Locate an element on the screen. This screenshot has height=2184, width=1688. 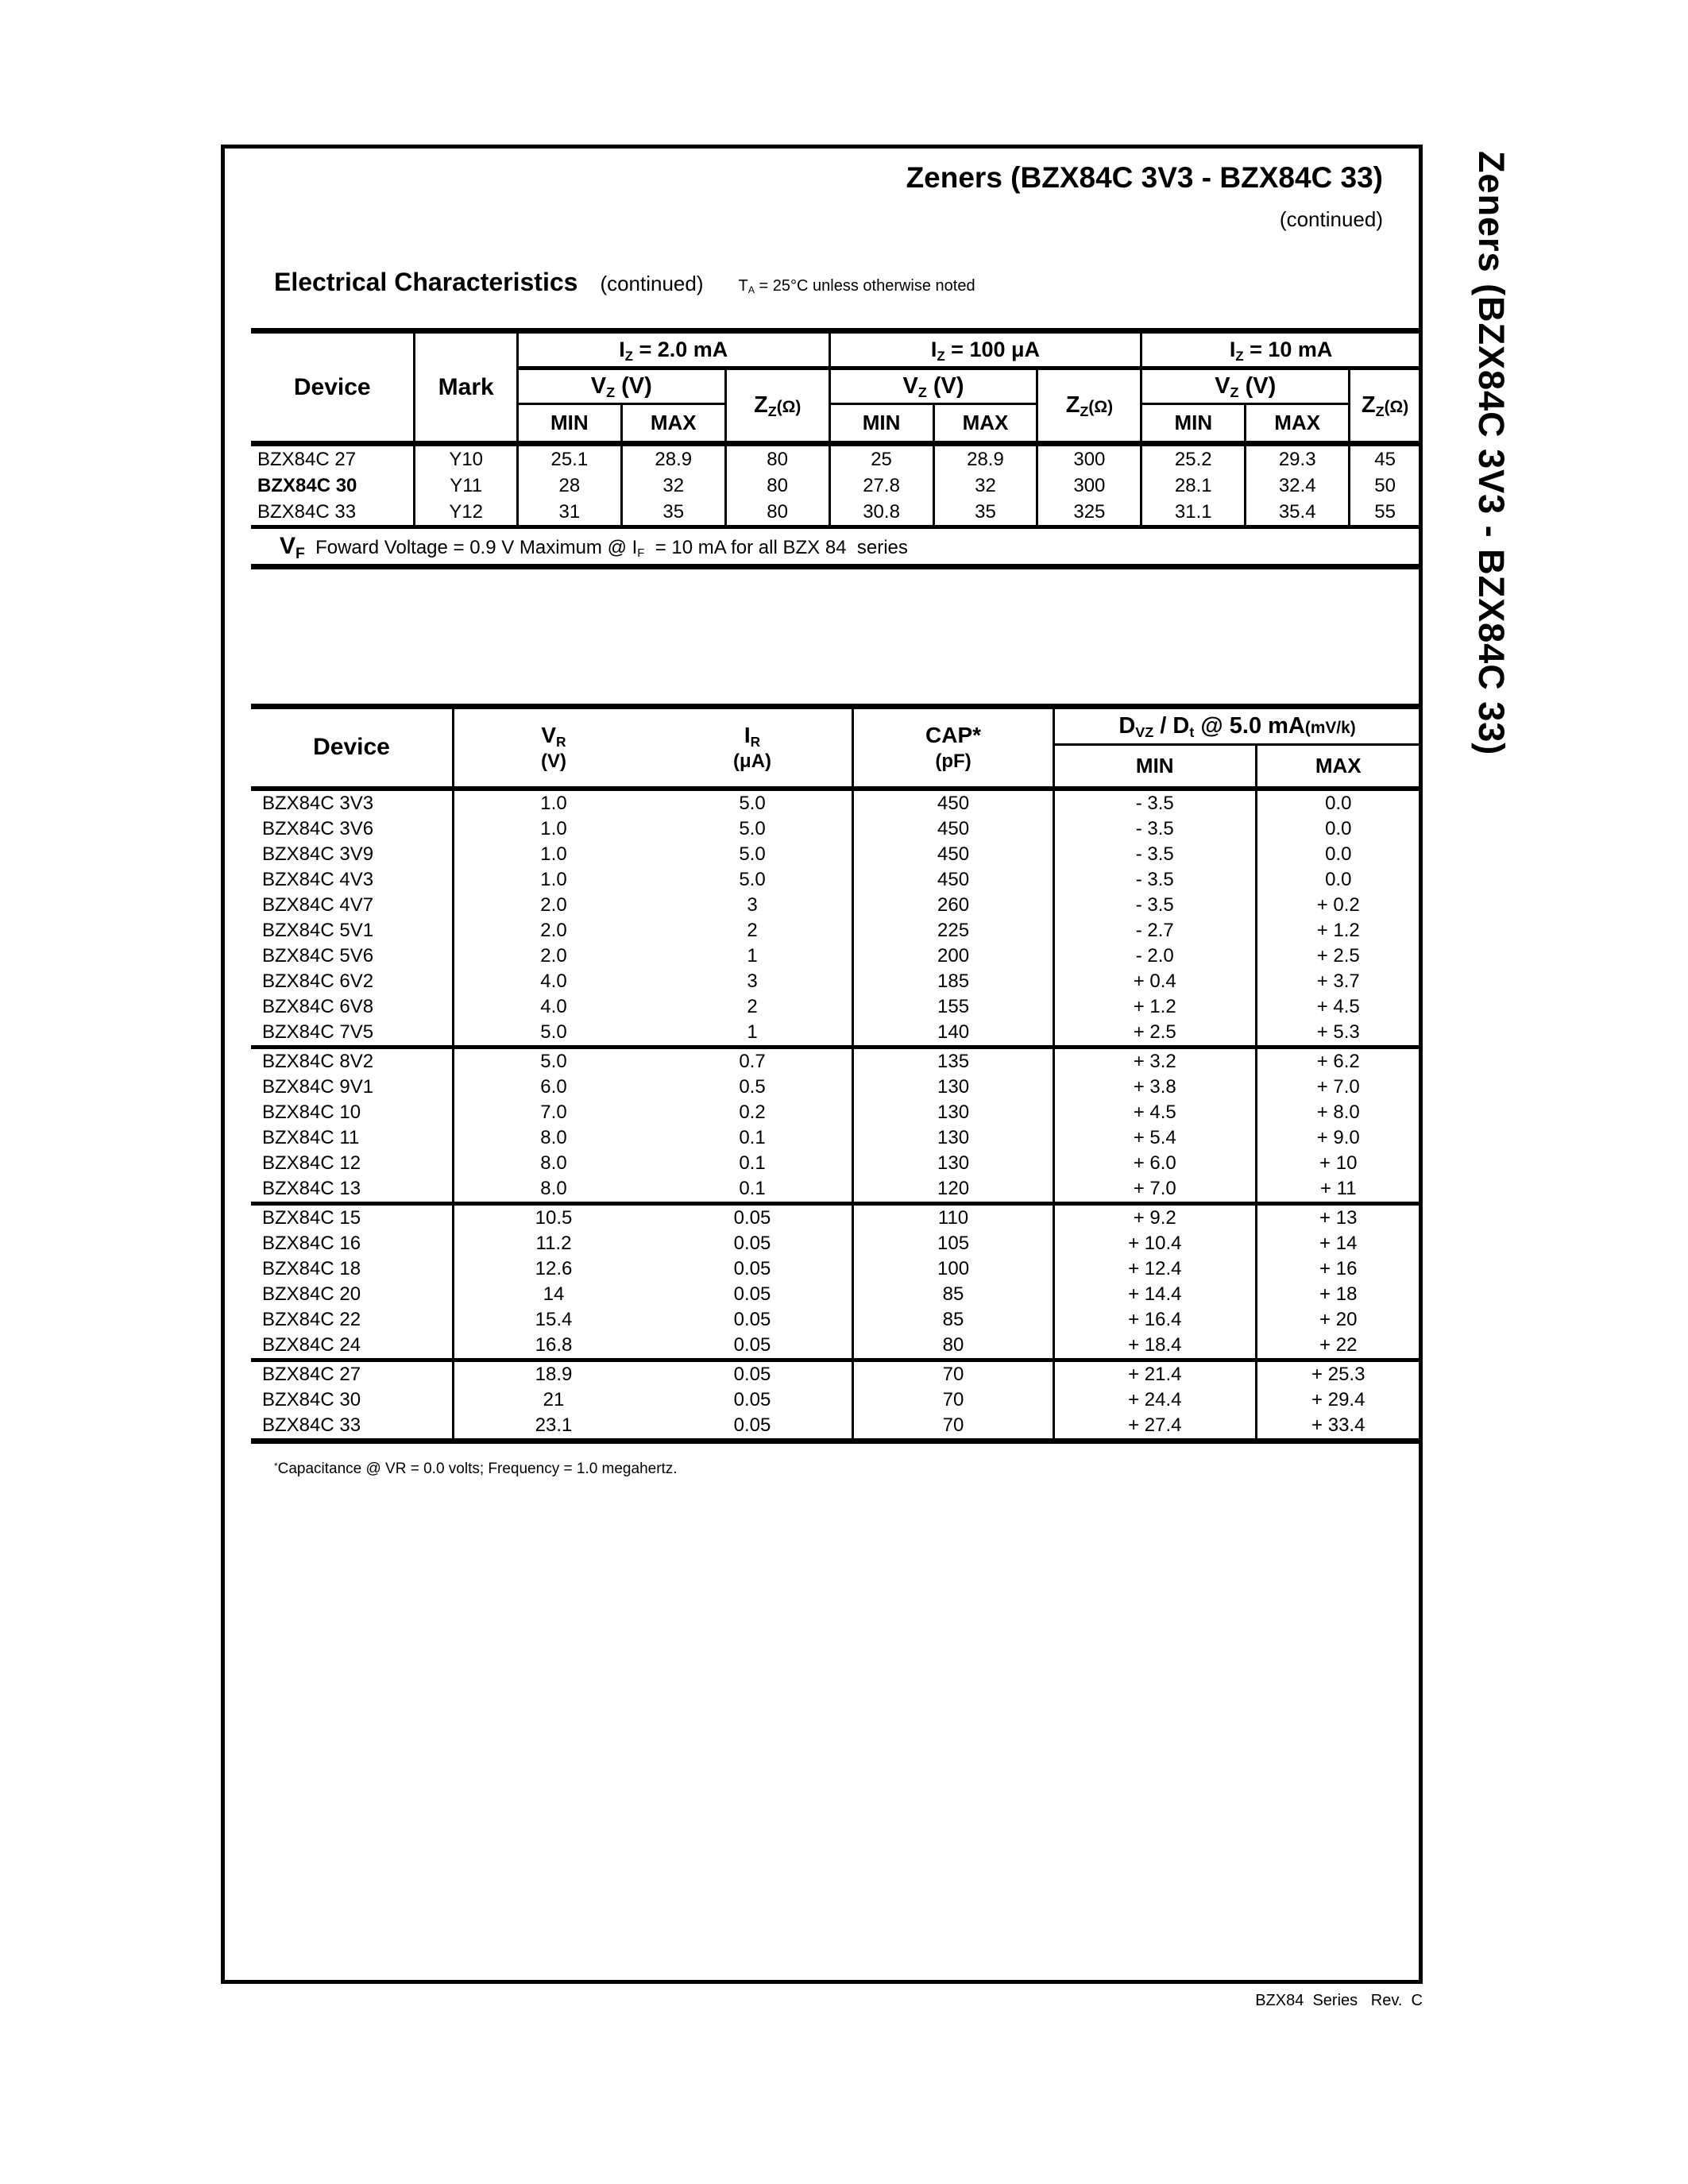
cap-cell: 110 is located at coordinates (953, 1216).